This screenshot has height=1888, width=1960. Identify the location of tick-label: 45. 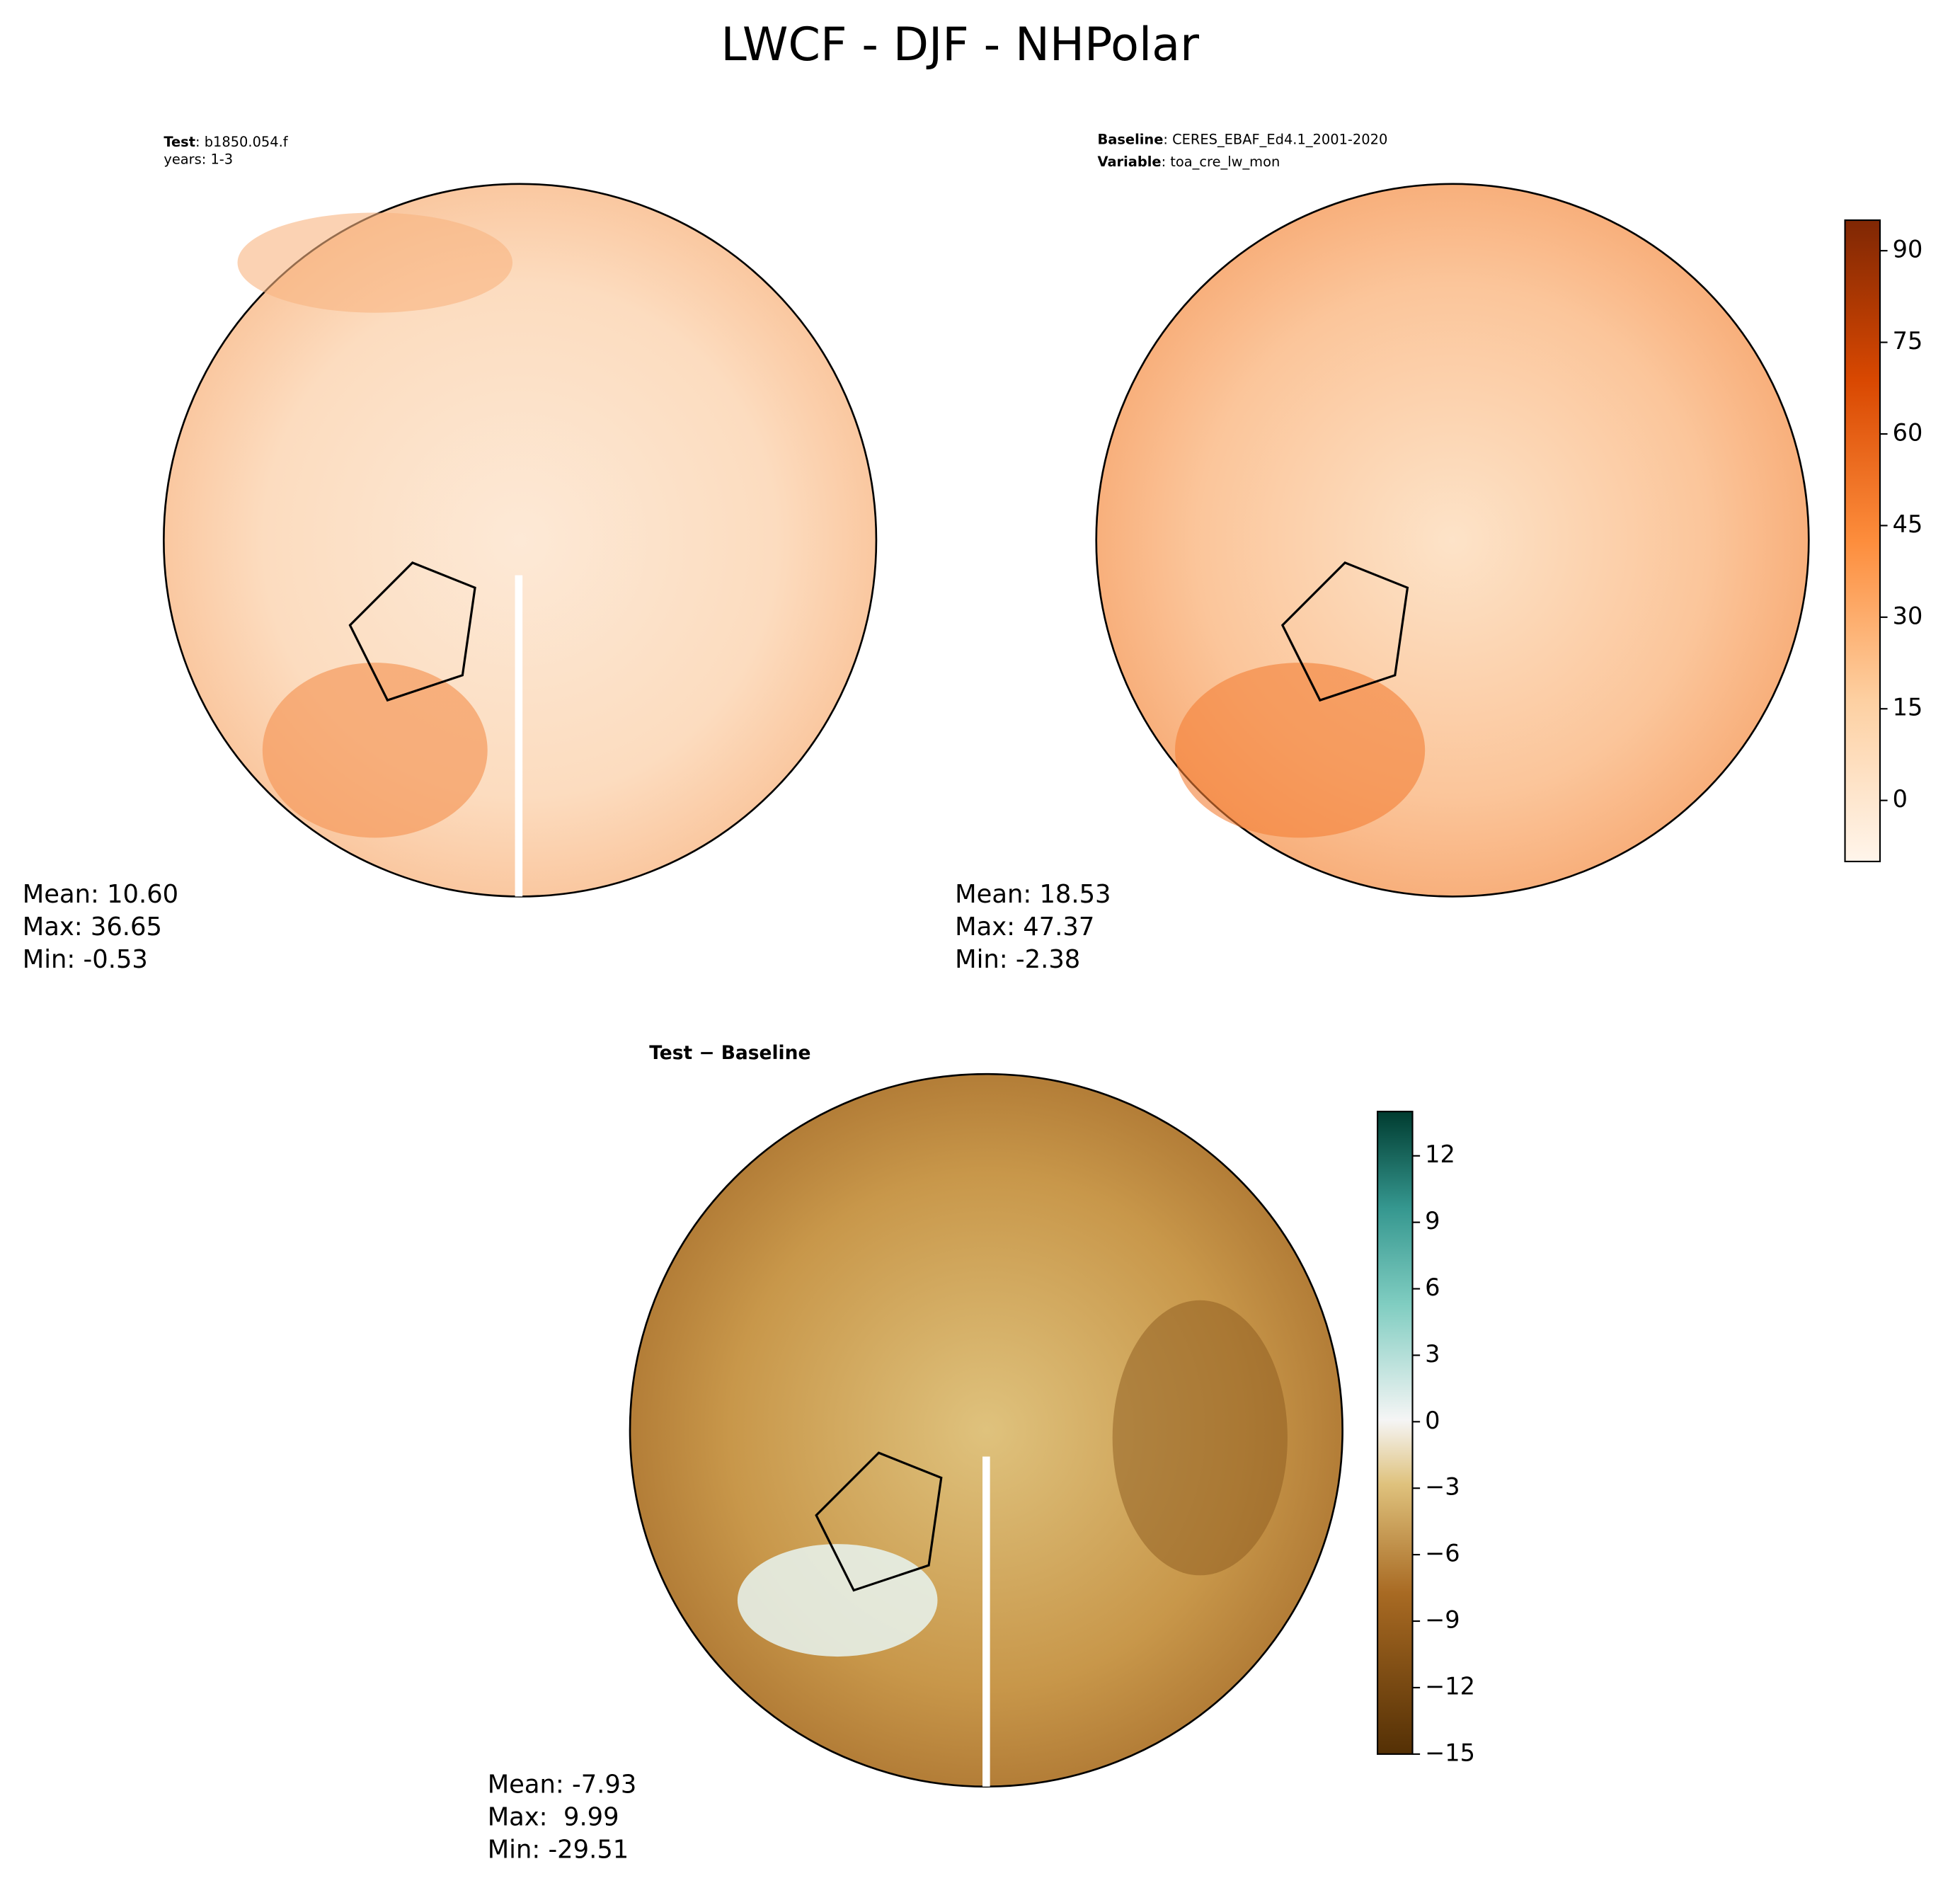
(1908, 524).